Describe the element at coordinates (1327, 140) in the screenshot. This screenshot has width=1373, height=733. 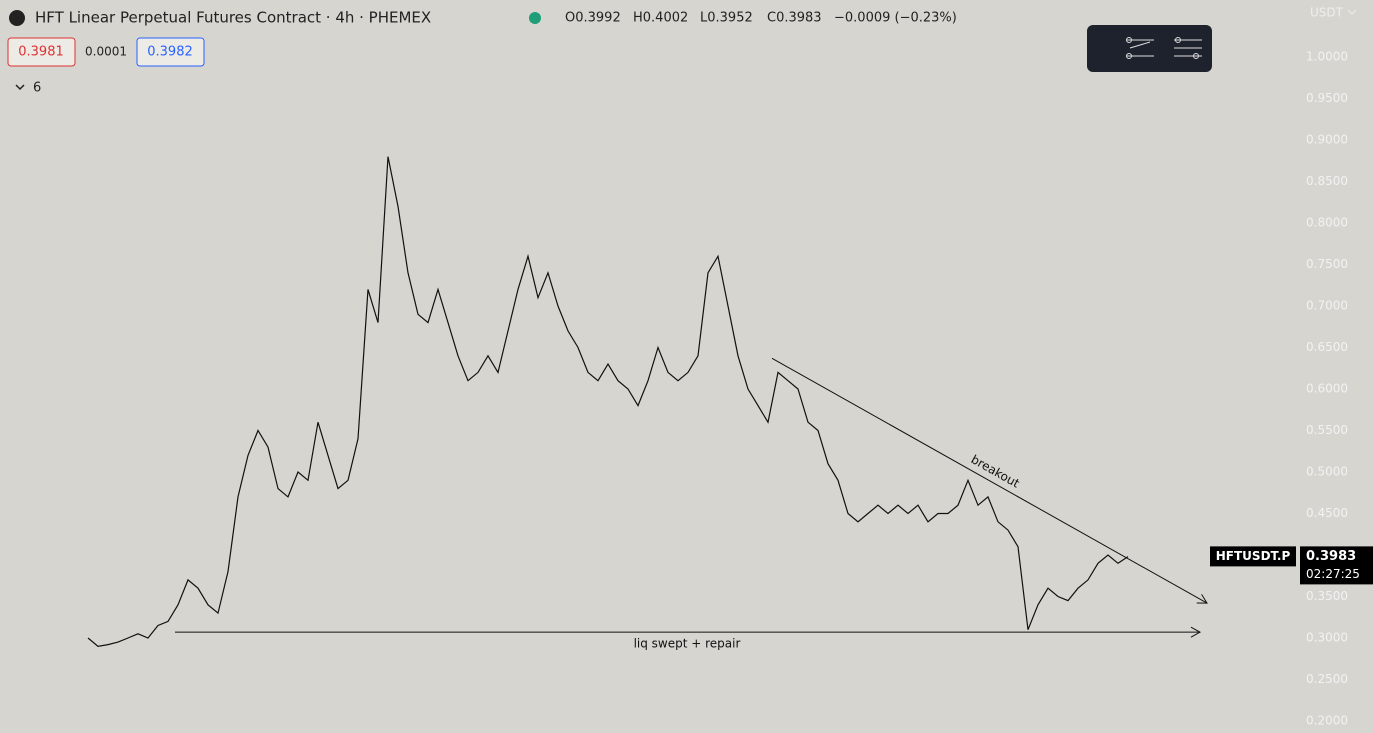
I see `y-tick-label: 0.9000` at that location.